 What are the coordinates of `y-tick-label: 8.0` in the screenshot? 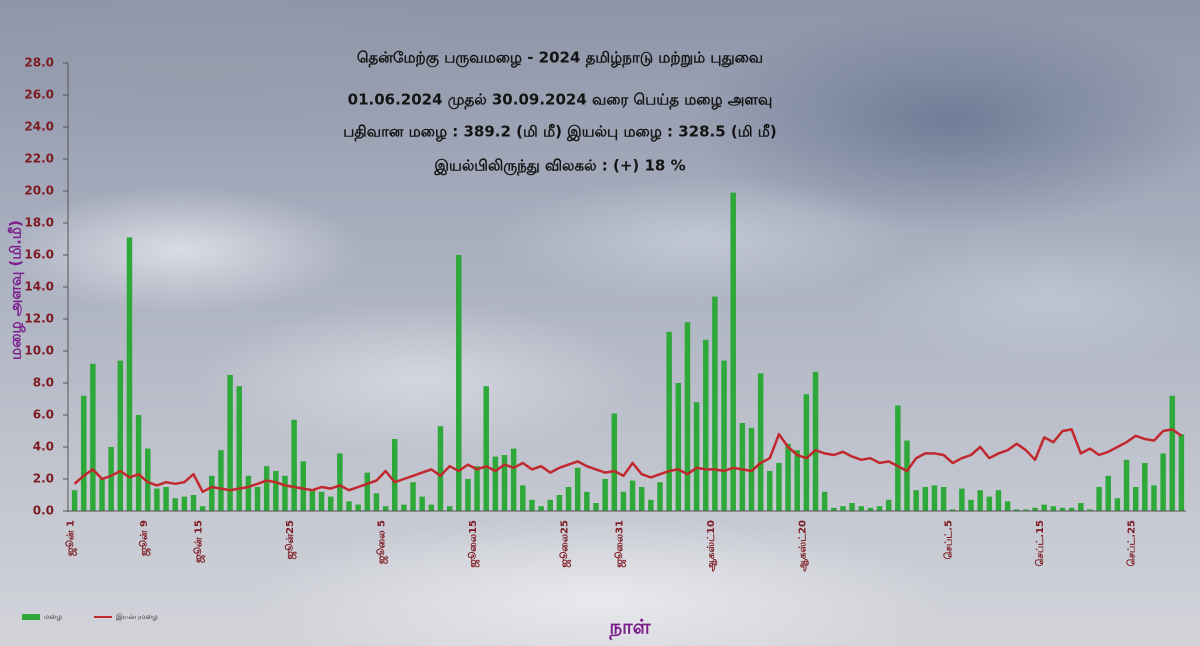 It's located at (43, 383).